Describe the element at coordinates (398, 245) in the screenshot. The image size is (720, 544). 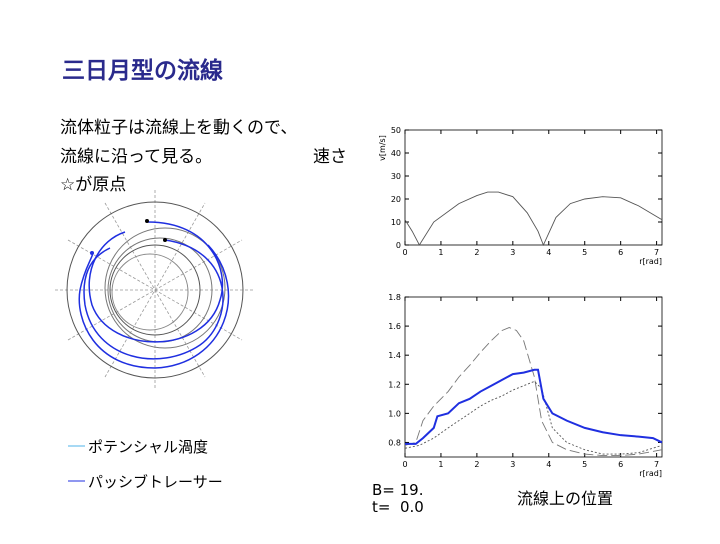
I see `y-tick-label: 0` at that location.